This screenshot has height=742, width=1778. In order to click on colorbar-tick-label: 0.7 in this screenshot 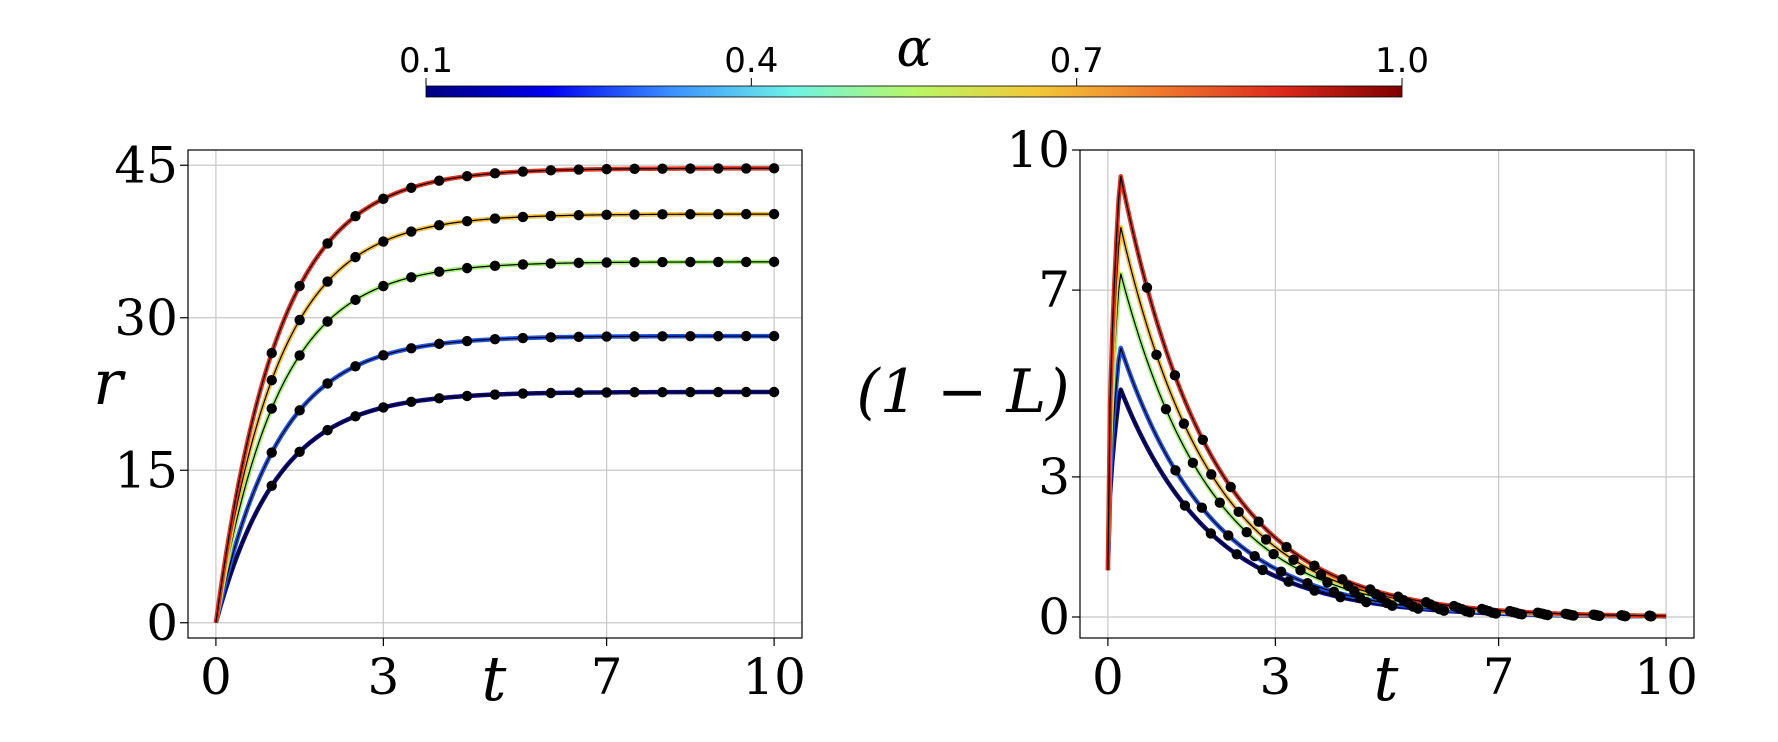, I will do `click(1077, 61)`.